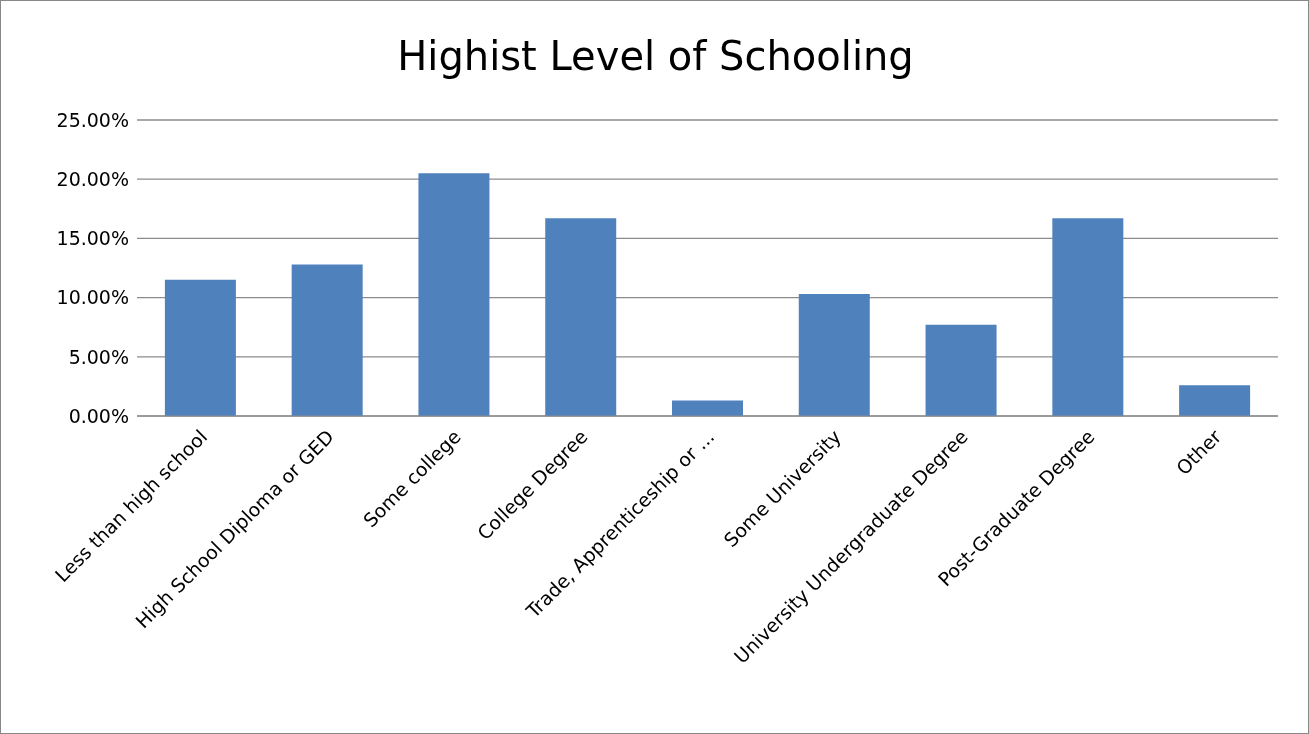  What do you see at coordinates (92, 297) in the screenshot?
I see `y-tick-label: 10.00%` at bounding box center [92, 297].